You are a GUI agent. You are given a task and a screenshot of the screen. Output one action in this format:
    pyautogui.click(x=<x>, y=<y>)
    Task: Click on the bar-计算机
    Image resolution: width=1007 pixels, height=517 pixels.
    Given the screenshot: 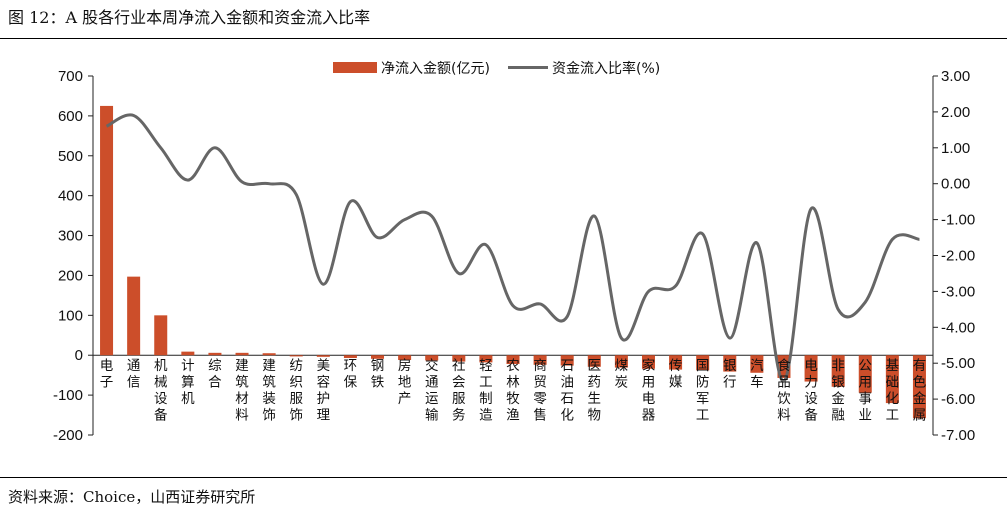 What is the action you would take?
    pyautogui.click(x=188, y=353)
    